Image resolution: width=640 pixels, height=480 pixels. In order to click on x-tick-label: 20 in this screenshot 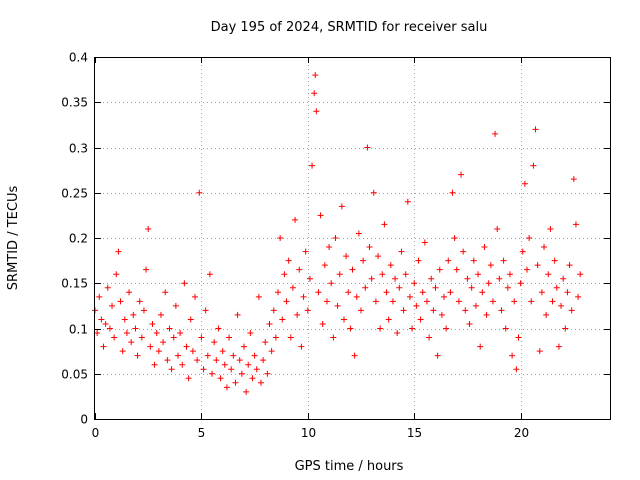, I will do `click(521, 433)`.